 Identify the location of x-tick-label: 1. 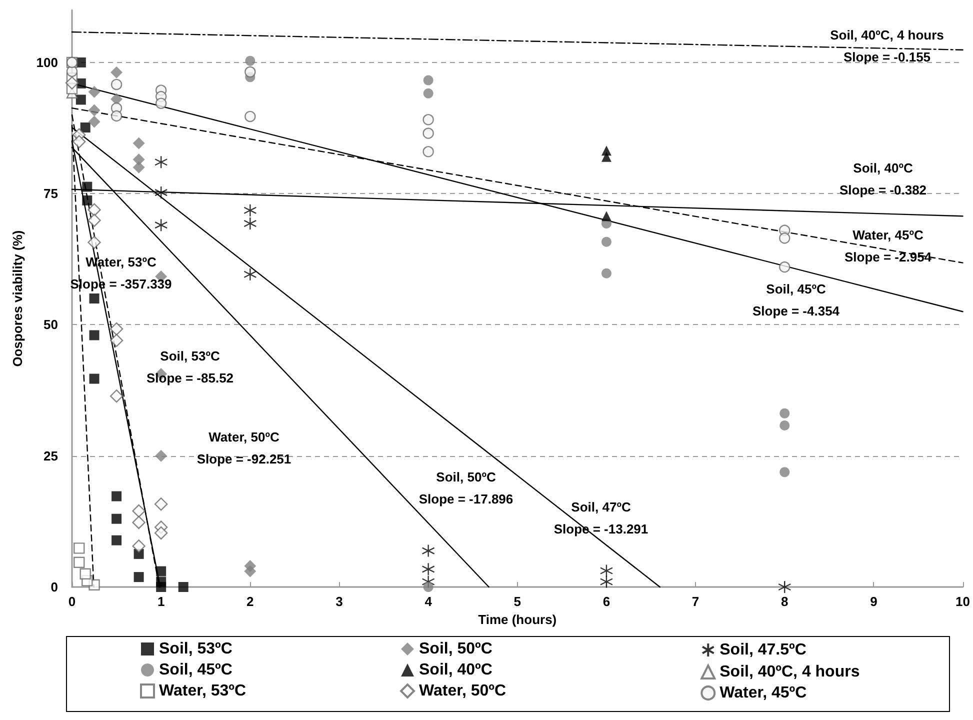
(161, 601).